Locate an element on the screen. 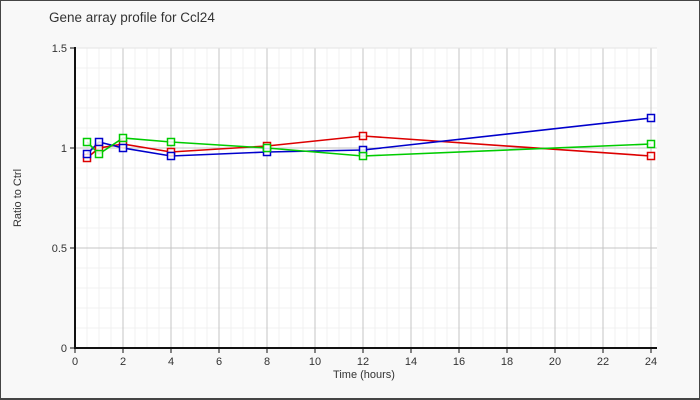  x-tick-label: 14 is located at coordinates (411, 362).